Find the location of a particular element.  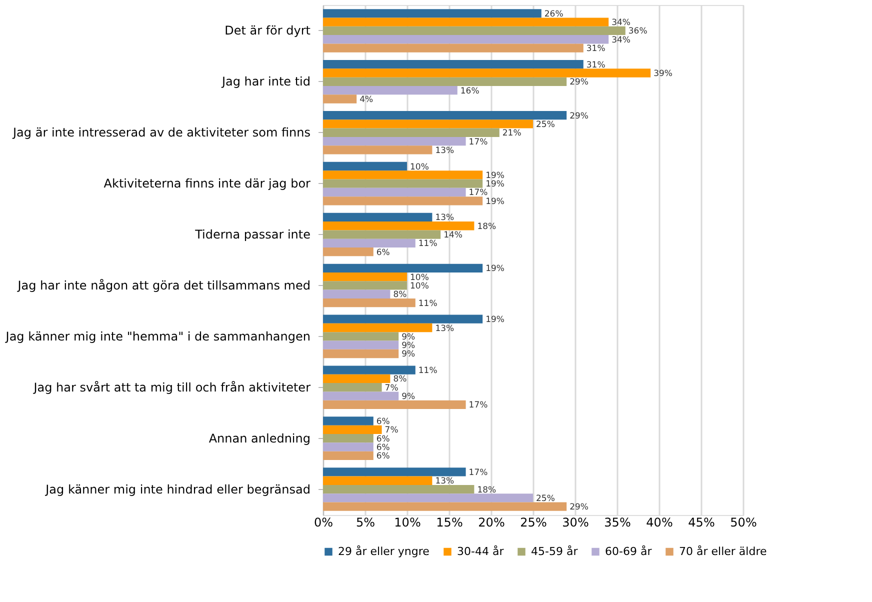

legend-label: 30-44 år is located at coordinates (480, 551).